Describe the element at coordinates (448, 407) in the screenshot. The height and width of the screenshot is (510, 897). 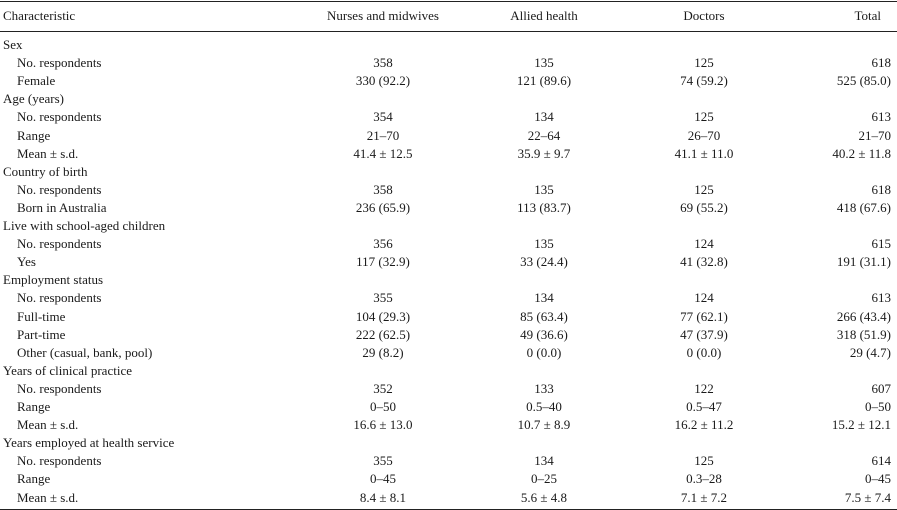
I see `table-row: Range 0–50 0.5–40 0.5–47 0–50` at that location.